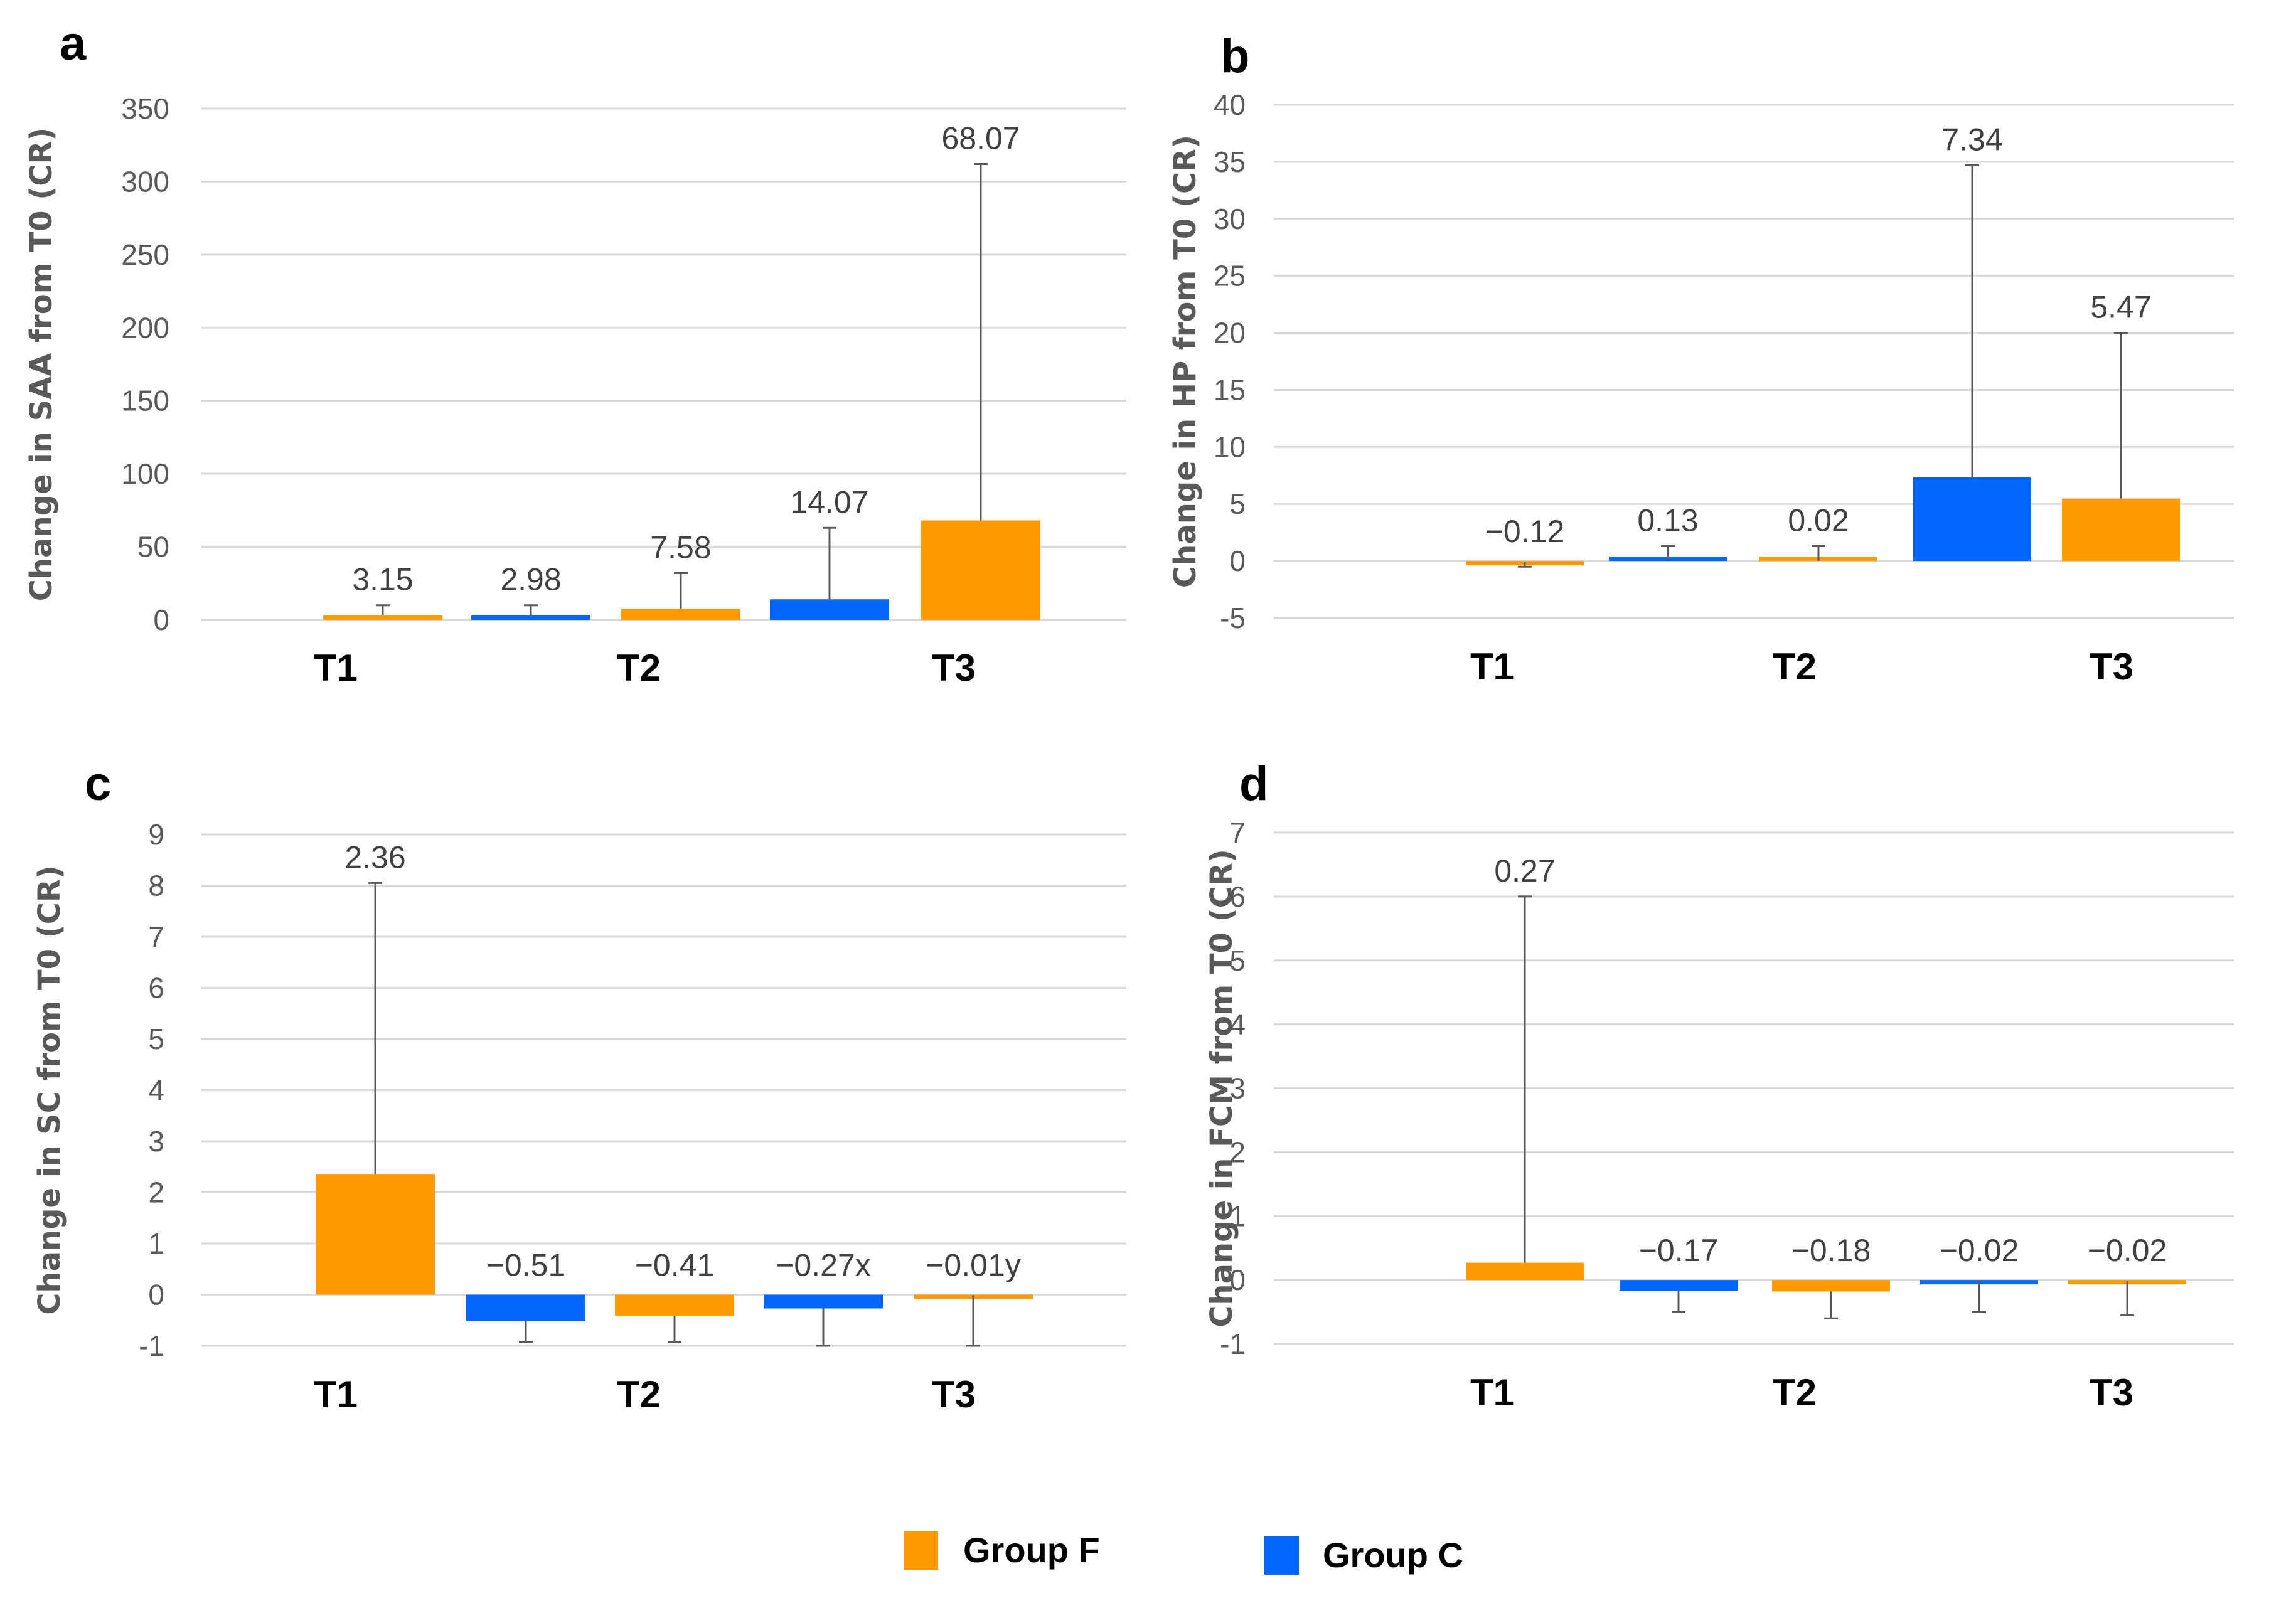 Image resolution: width=2296 pixels, height=1598 pixels. What do you see at coordinates (1679, 1250) in the screenshot?
I see `data-label: −0.17` at bounding box center [1679, 1250].